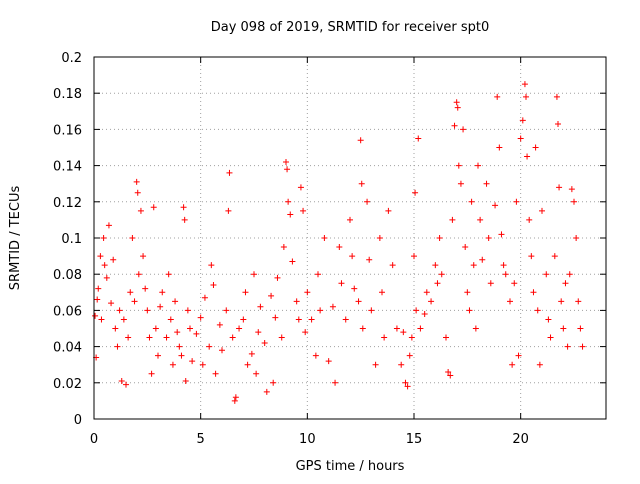 This screenshot has height=484, width=640. I want to click on x-axis-label: GPS time / hours, so click(350, 466).